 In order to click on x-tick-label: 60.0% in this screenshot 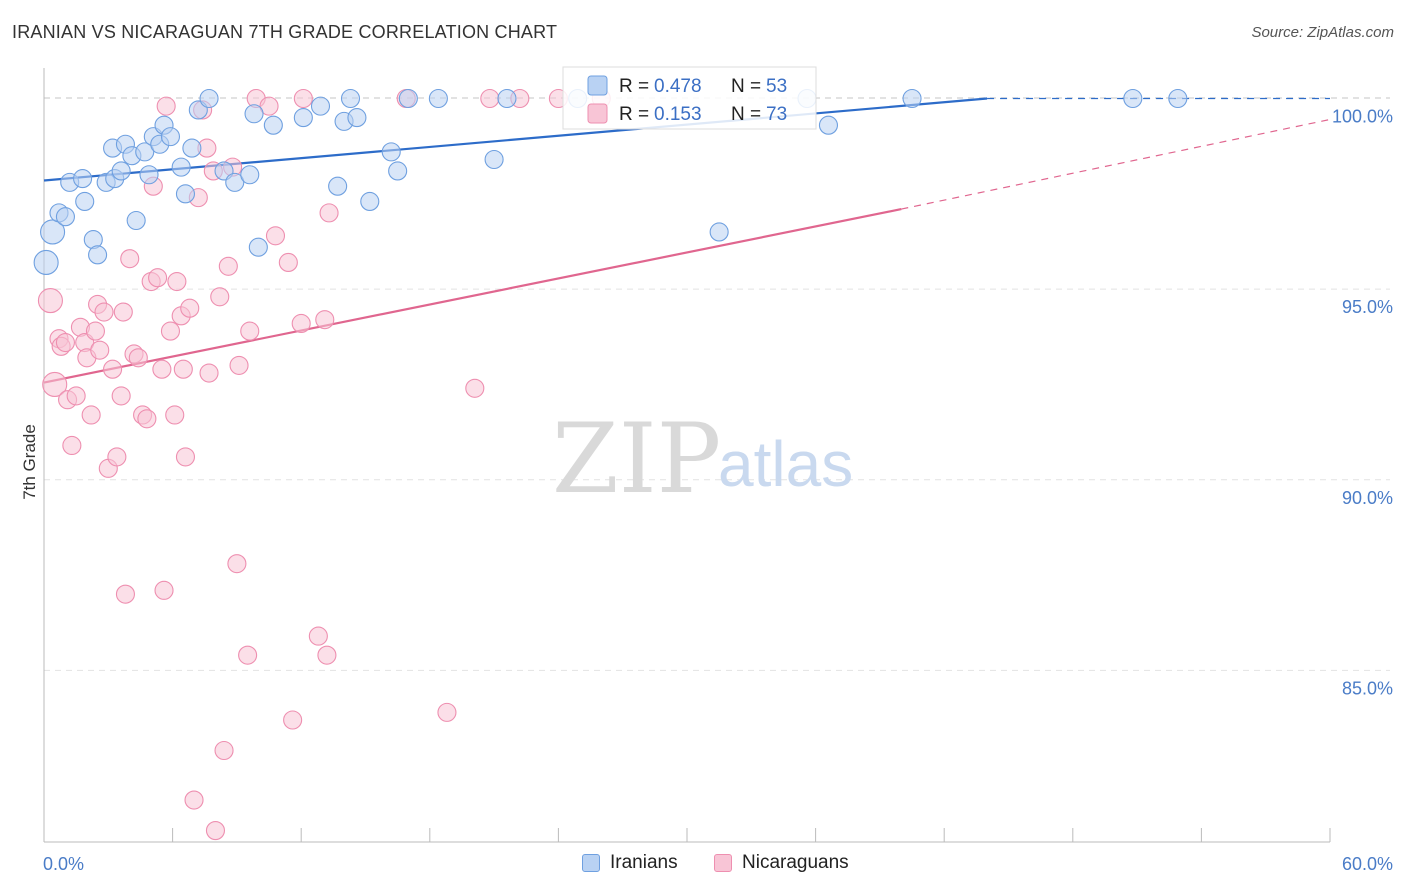, I will do `click(1367, 864)`.